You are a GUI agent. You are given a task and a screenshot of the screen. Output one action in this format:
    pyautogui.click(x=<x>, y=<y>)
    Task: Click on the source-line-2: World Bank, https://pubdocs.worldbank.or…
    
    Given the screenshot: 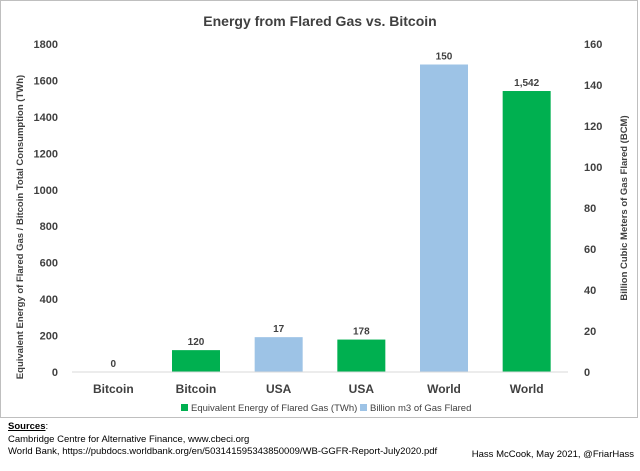 What is the action you would take?
    pyautogui.click(x=223, y=451)
    